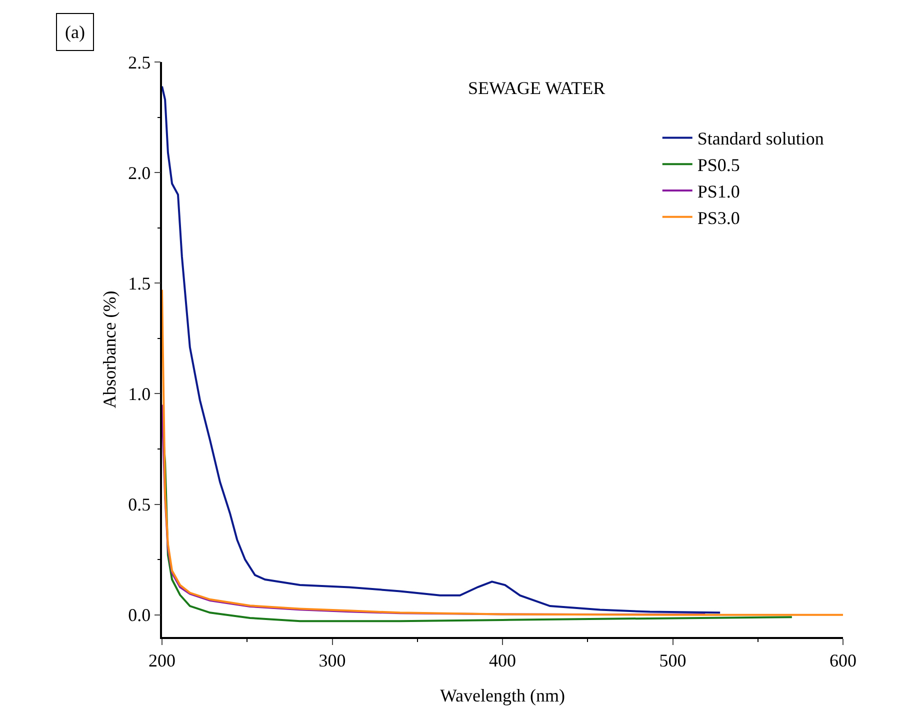  I want to click on y-tick-label: 0.0, so click(139, 615).